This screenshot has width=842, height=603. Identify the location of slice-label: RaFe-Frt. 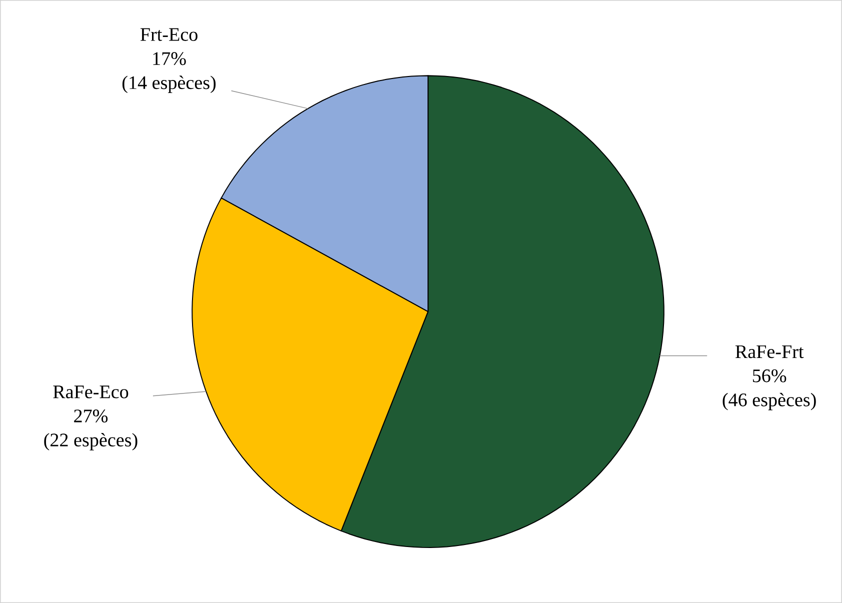
(769, 351).